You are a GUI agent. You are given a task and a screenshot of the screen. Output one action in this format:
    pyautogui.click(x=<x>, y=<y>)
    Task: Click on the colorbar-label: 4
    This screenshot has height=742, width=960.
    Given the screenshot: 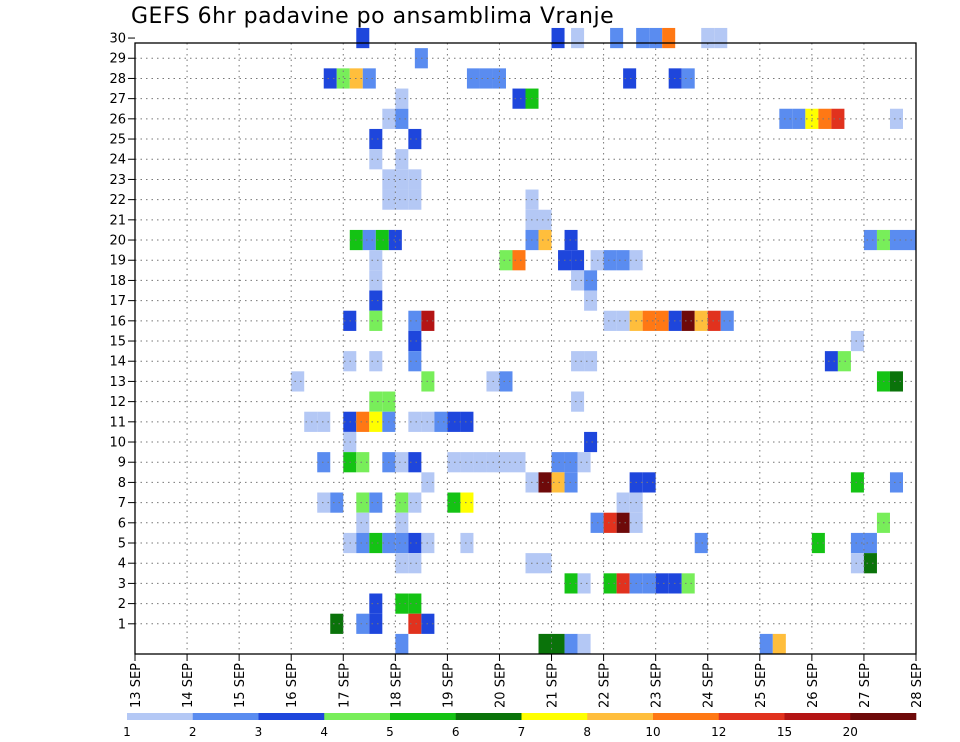 What is the action you would take?
    pyautogui.click(x=324, y=732)
    